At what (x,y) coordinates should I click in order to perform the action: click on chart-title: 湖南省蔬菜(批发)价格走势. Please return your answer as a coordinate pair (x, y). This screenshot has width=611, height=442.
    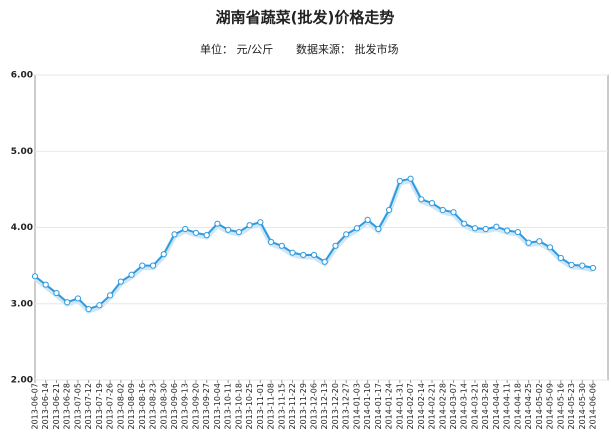
    Looking at the image, I should click on (305, 18).